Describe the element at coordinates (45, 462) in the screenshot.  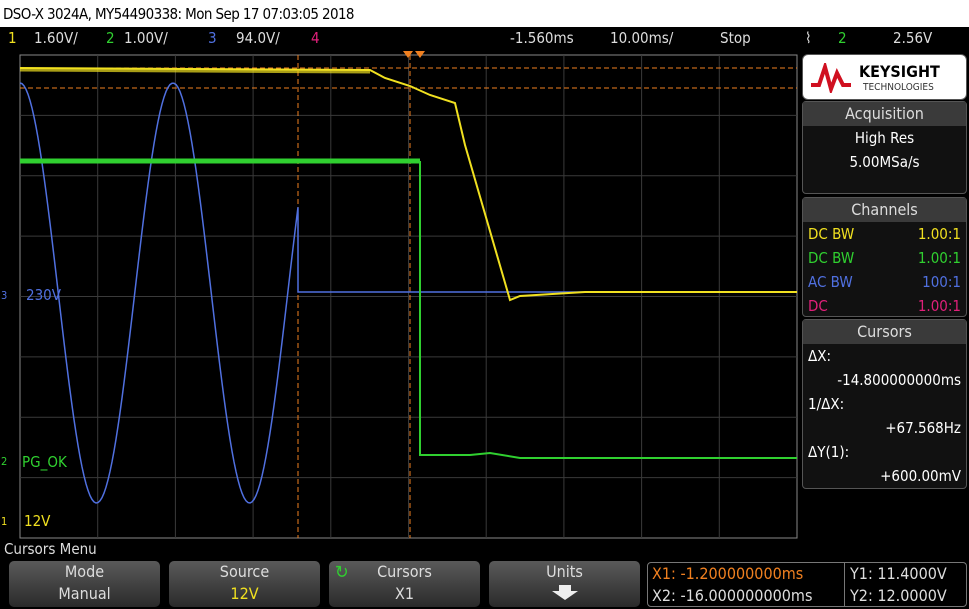
I see `ch2-label: PG_OK` at that location.